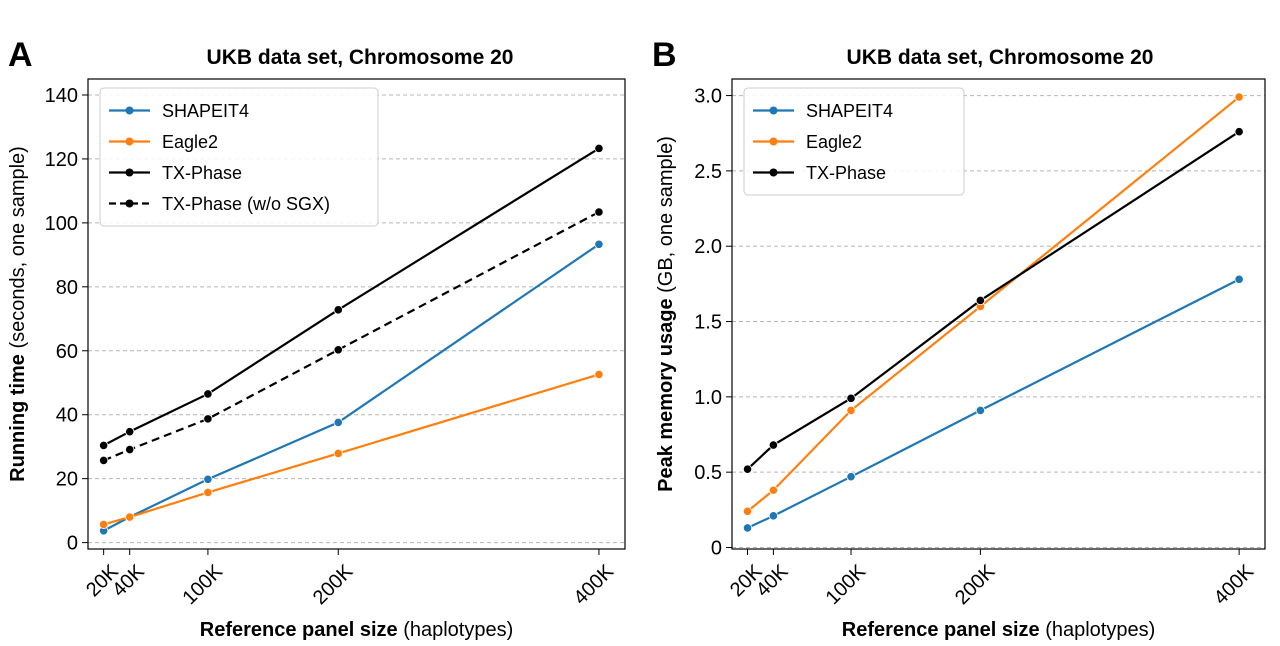  I want to click on y-tick-label: 40, so click(67, 416).